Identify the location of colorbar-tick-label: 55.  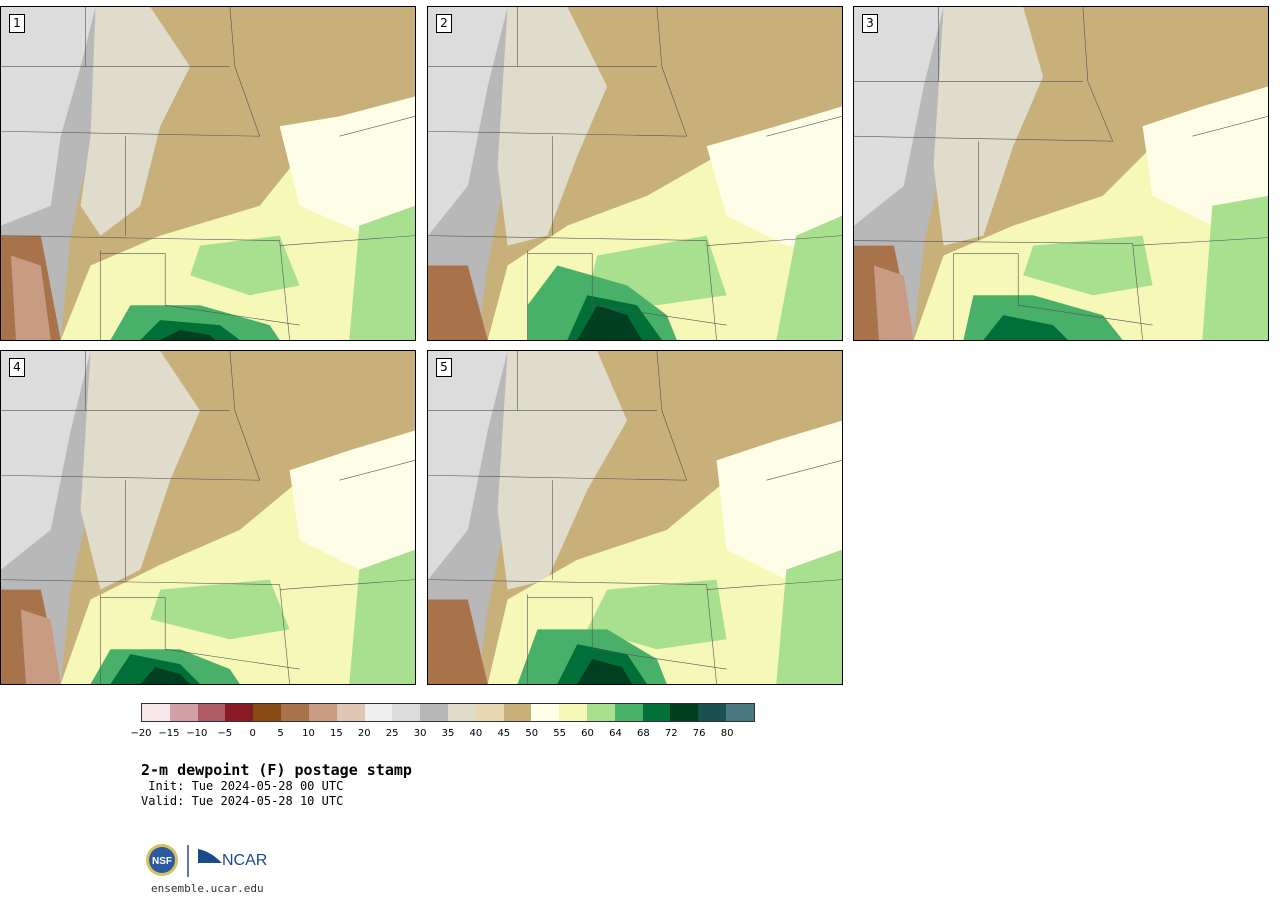
(559, 733).